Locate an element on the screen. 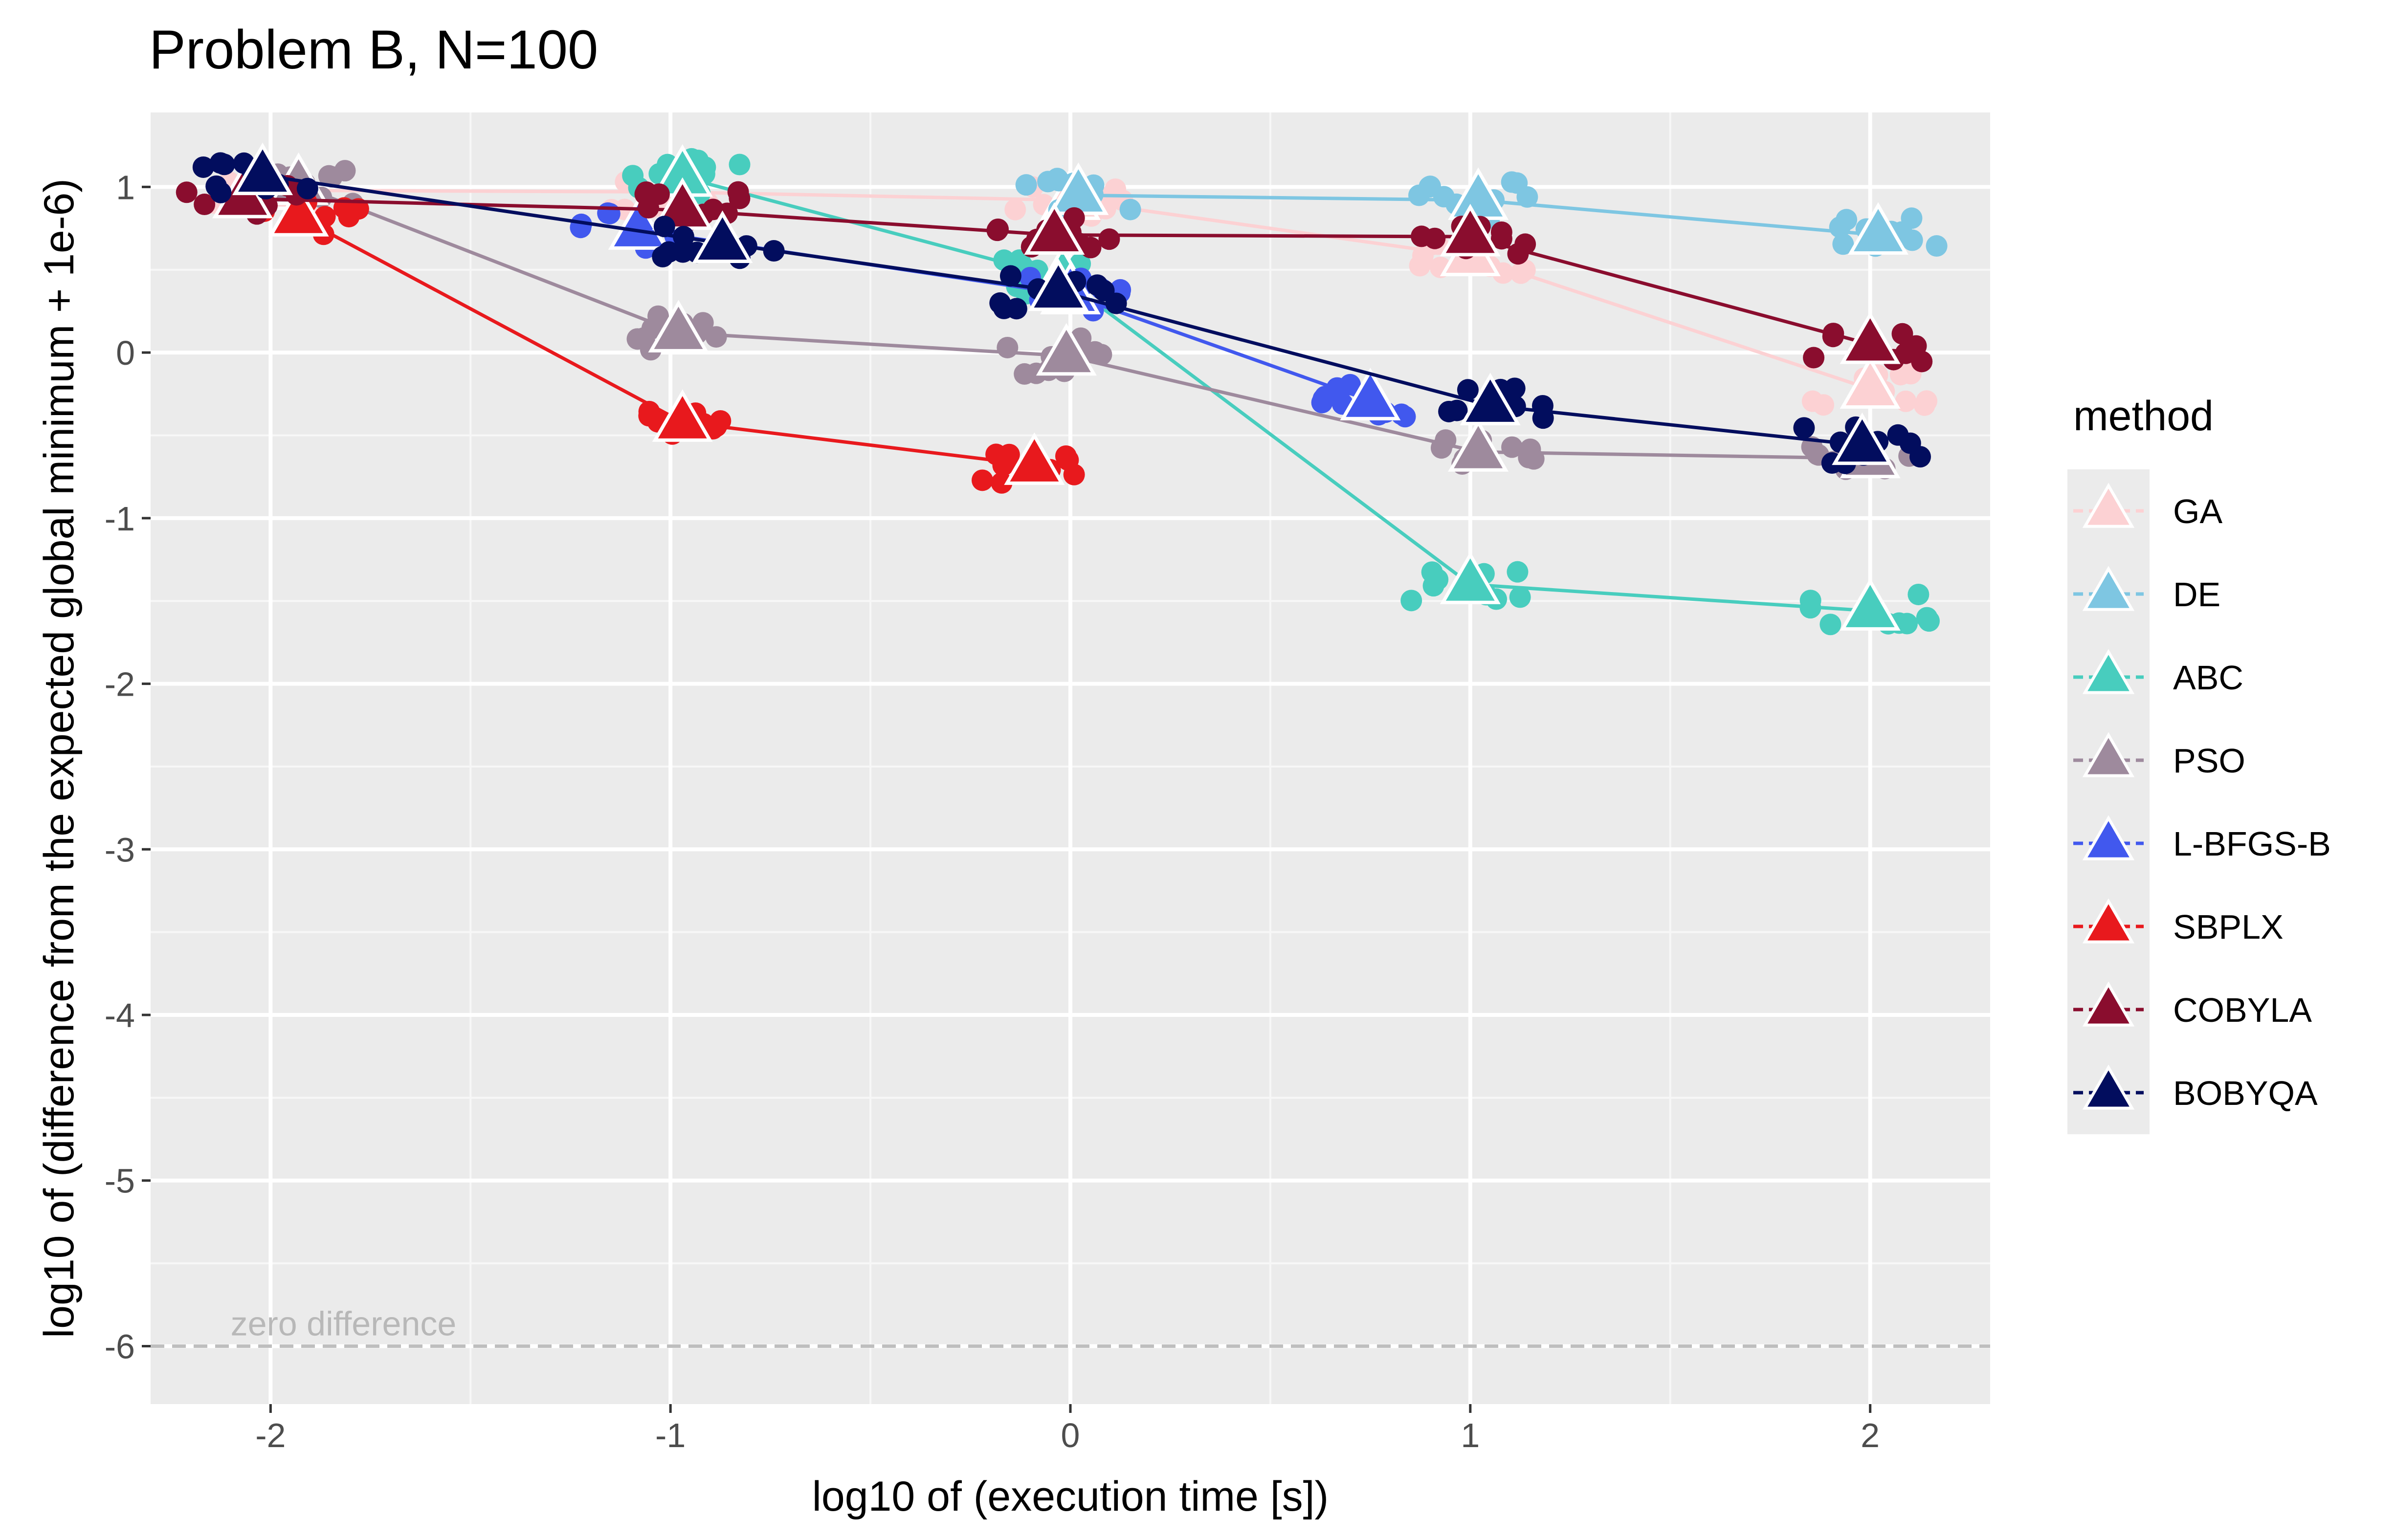  y-tick-label: -3 is located at coordinates (120, 850).